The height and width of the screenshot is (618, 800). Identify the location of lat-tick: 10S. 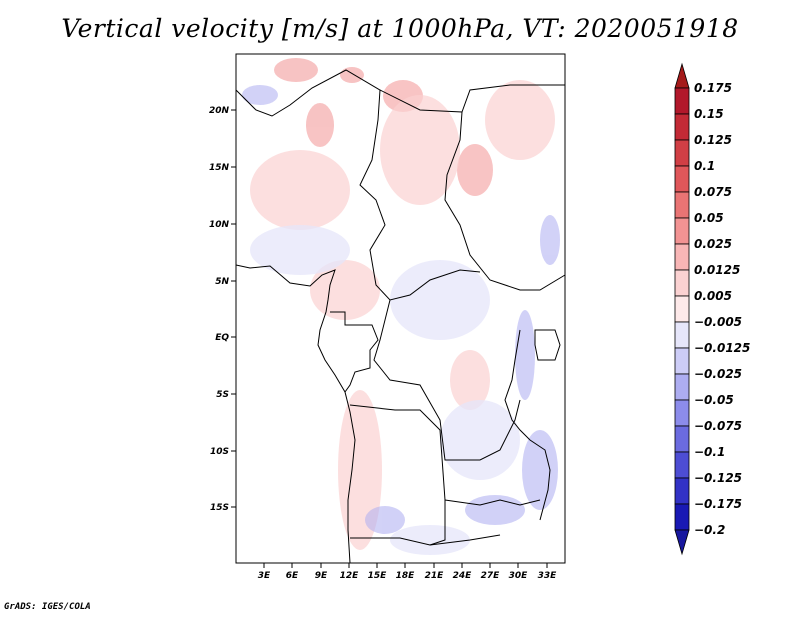
(223, 452).